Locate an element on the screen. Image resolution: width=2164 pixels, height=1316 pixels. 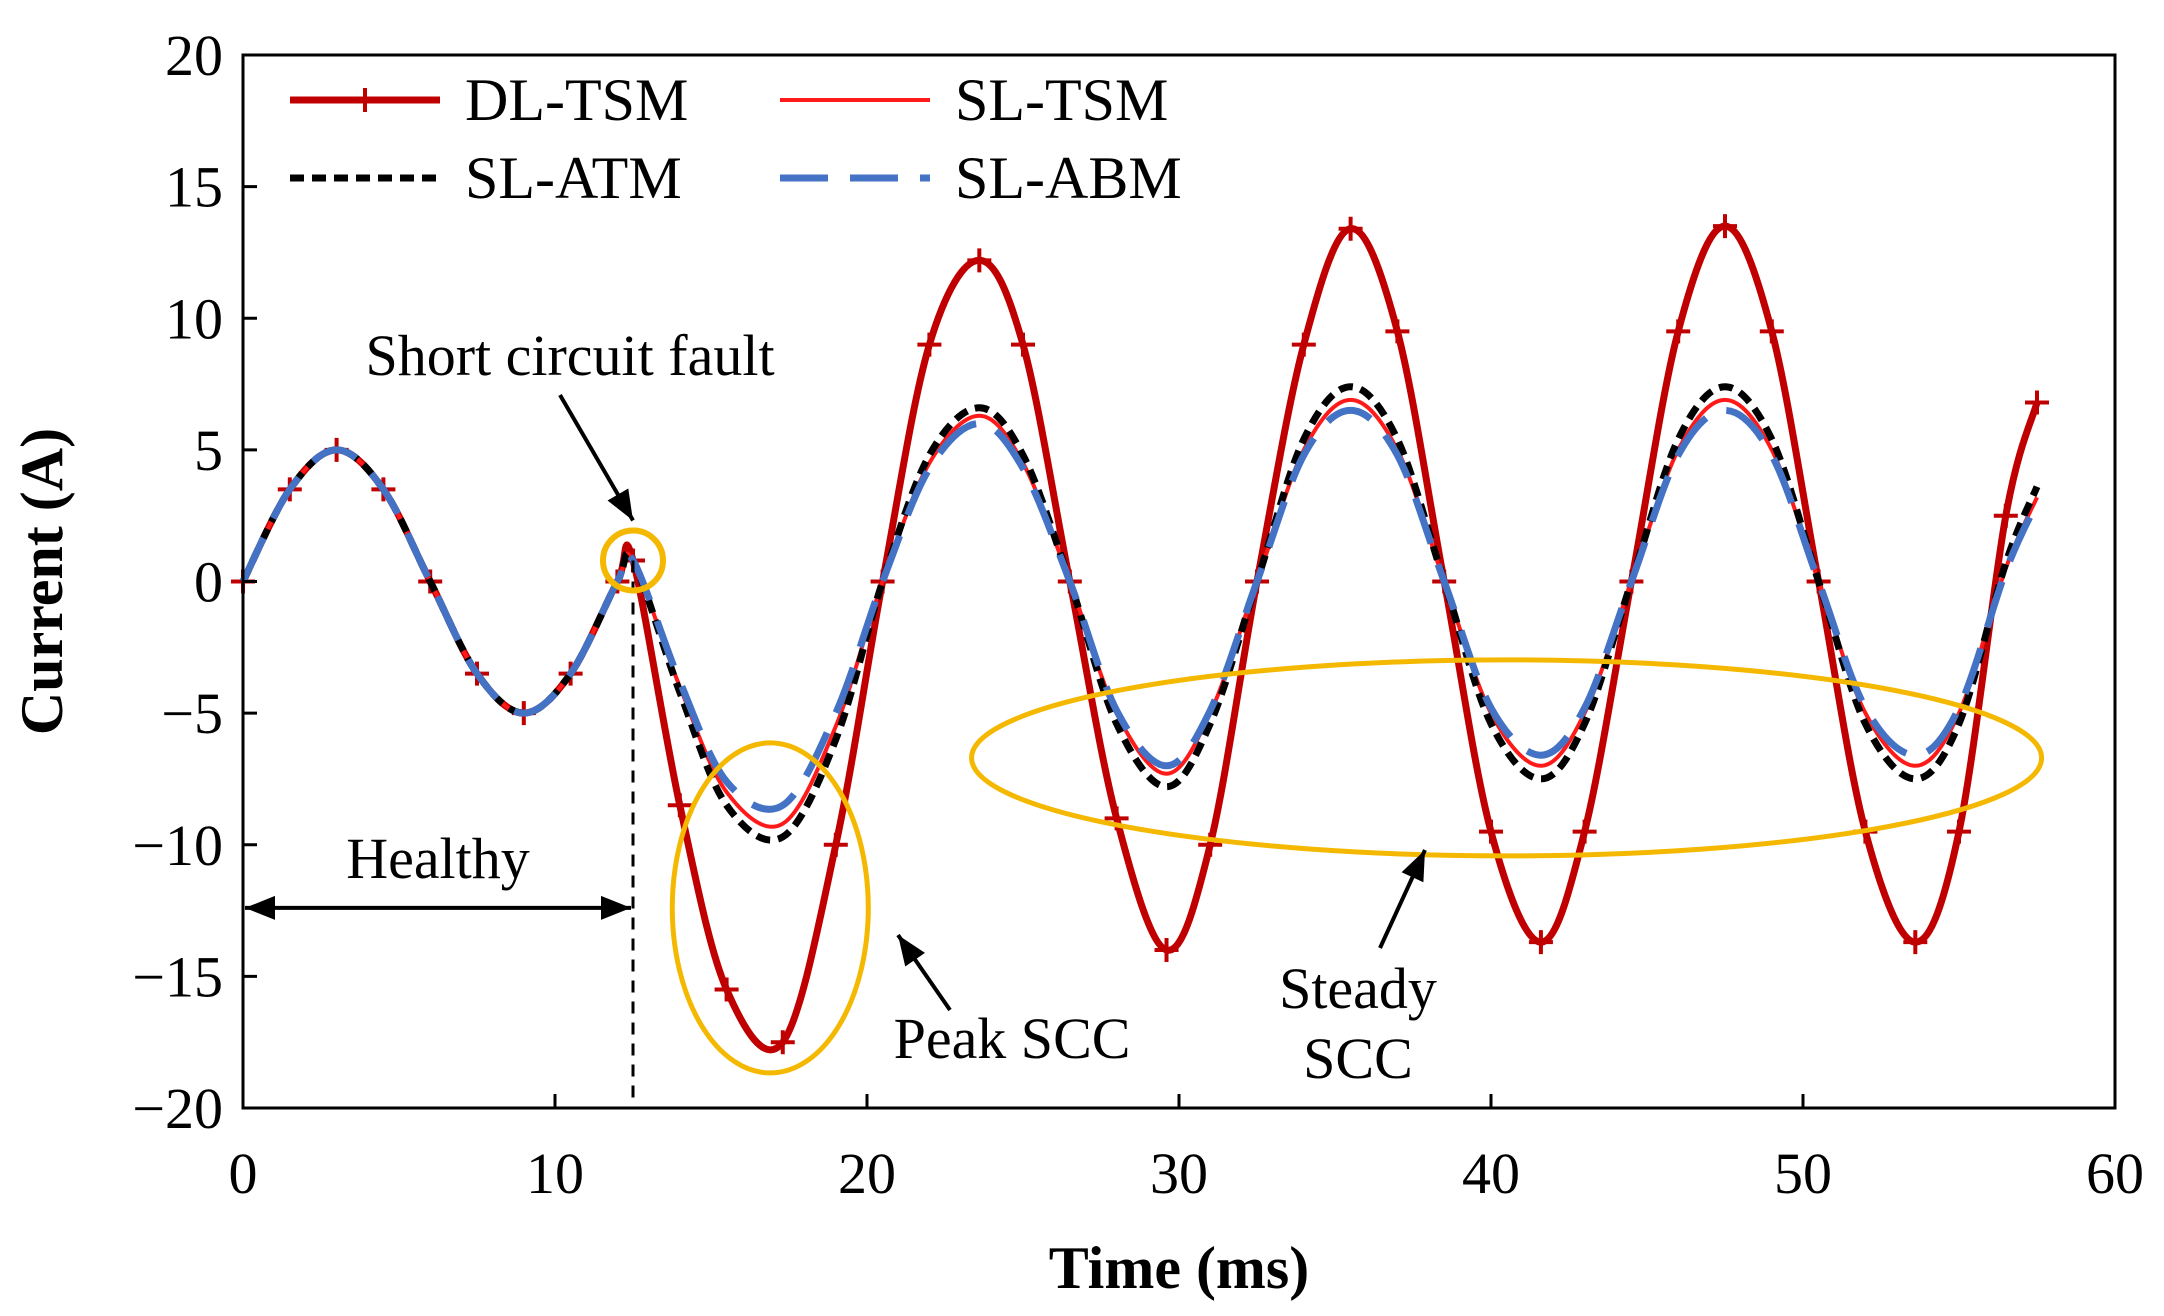
peak-scc-highlight is located at coordinates (770, 908).